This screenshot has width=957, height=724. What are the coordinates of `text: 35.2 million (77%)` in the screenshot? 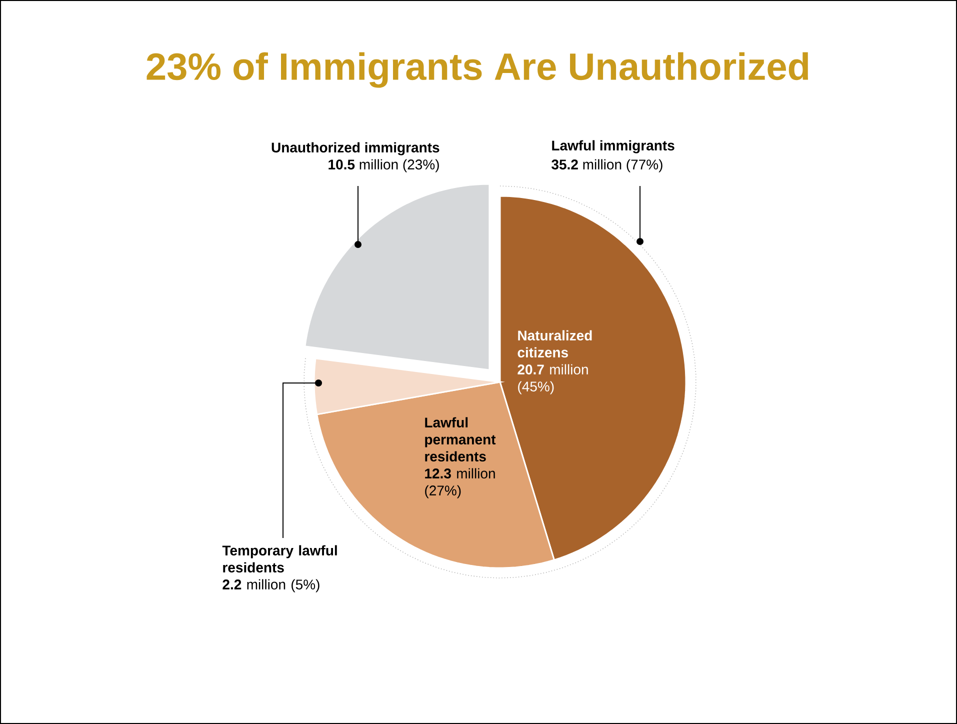 It's located at (607, 165).